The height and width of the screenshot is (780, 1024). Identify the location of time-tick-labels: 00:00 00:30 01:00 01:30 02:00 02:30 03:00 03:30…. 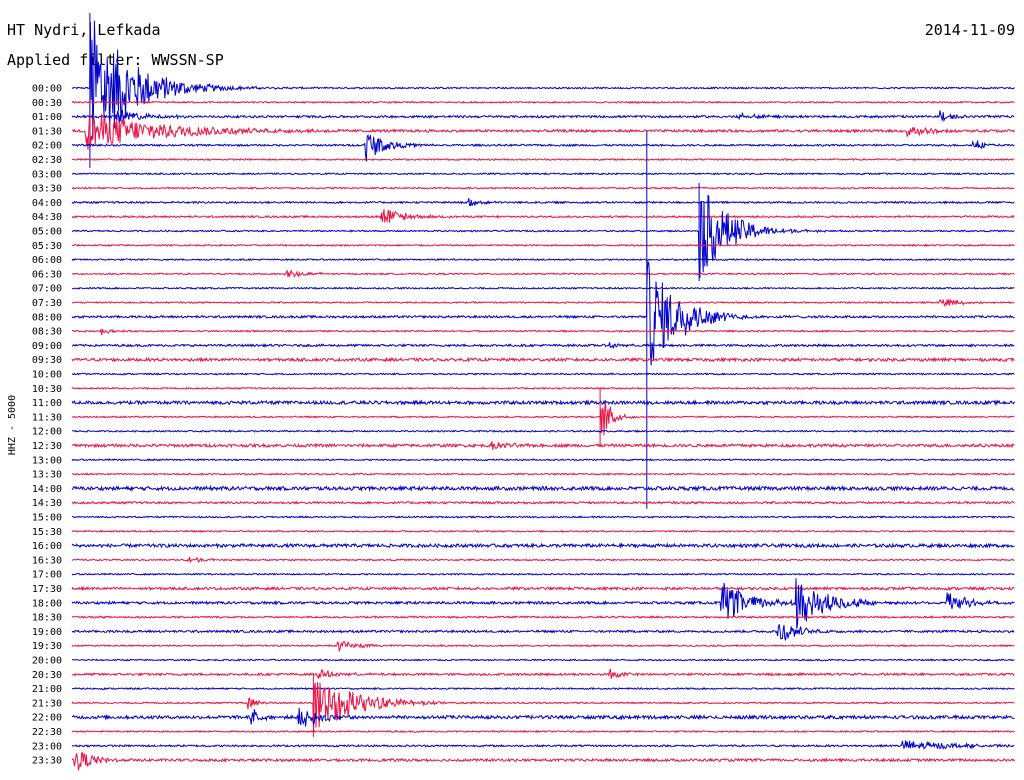
(47, 425).